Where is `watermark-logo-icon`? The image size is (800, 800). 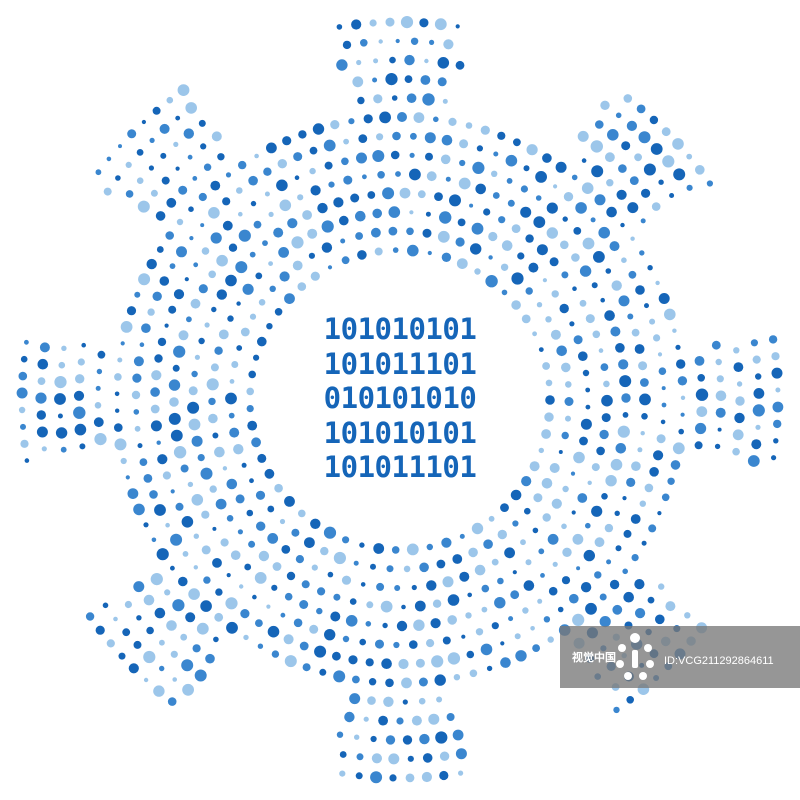
watermark-logo-icon is located at coordinates (635, 656).